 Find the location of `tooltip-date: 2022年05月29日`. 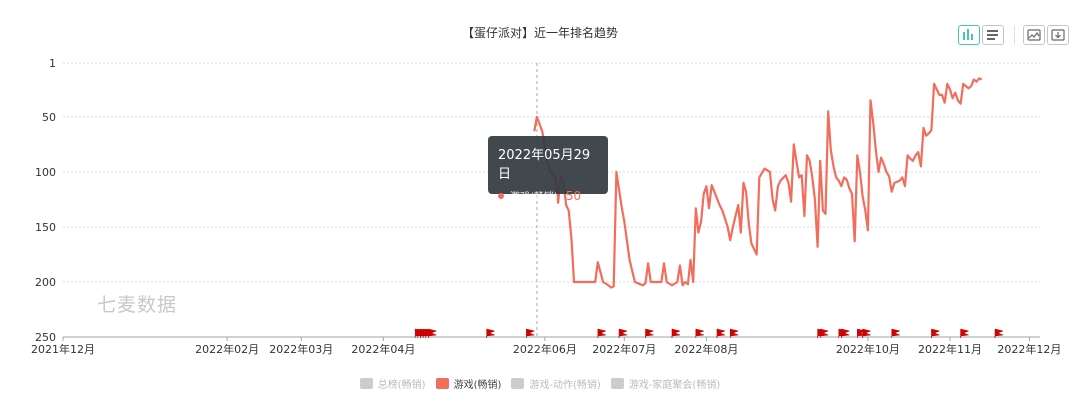

tooltip-date: 2022年05月29日 is located at coordinates (544, 165).